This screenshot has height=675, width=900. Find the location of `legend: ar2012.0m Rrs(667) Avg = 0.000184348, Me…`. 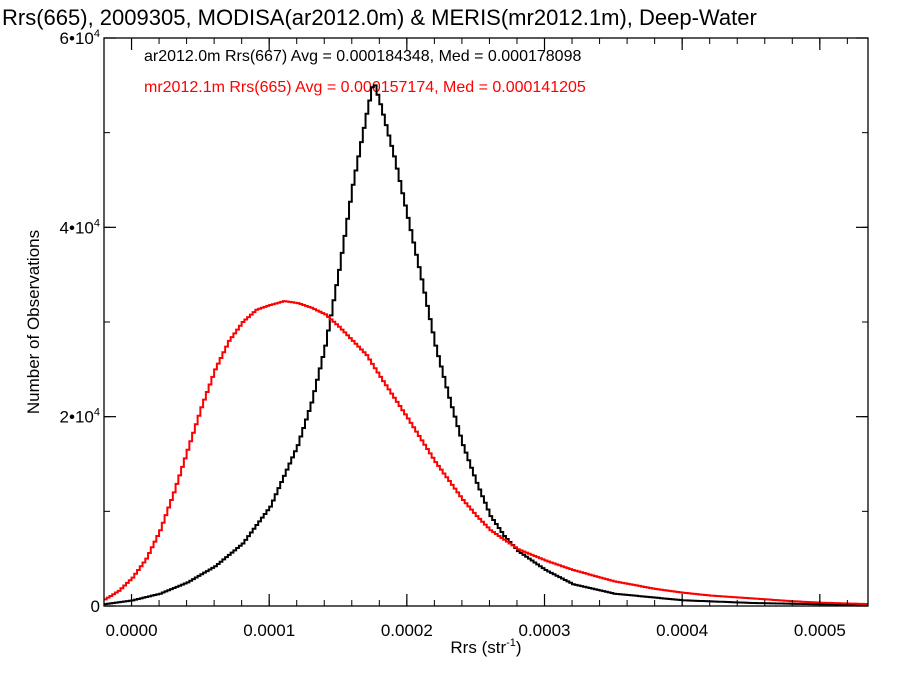

legend: ar2012.0m Rrs(667) Avg = 0.000184348, Me… is located at coordinates (365, 72).